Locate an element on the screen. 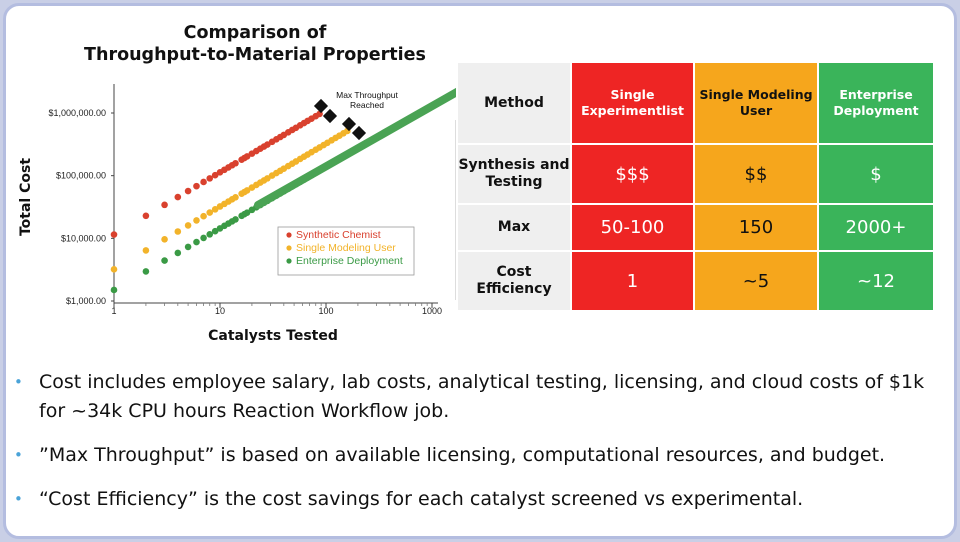 The width and height of the screenshot is (960, 542). y-tick-label: $1,000,000.00 is located at coordinates (77, 113).